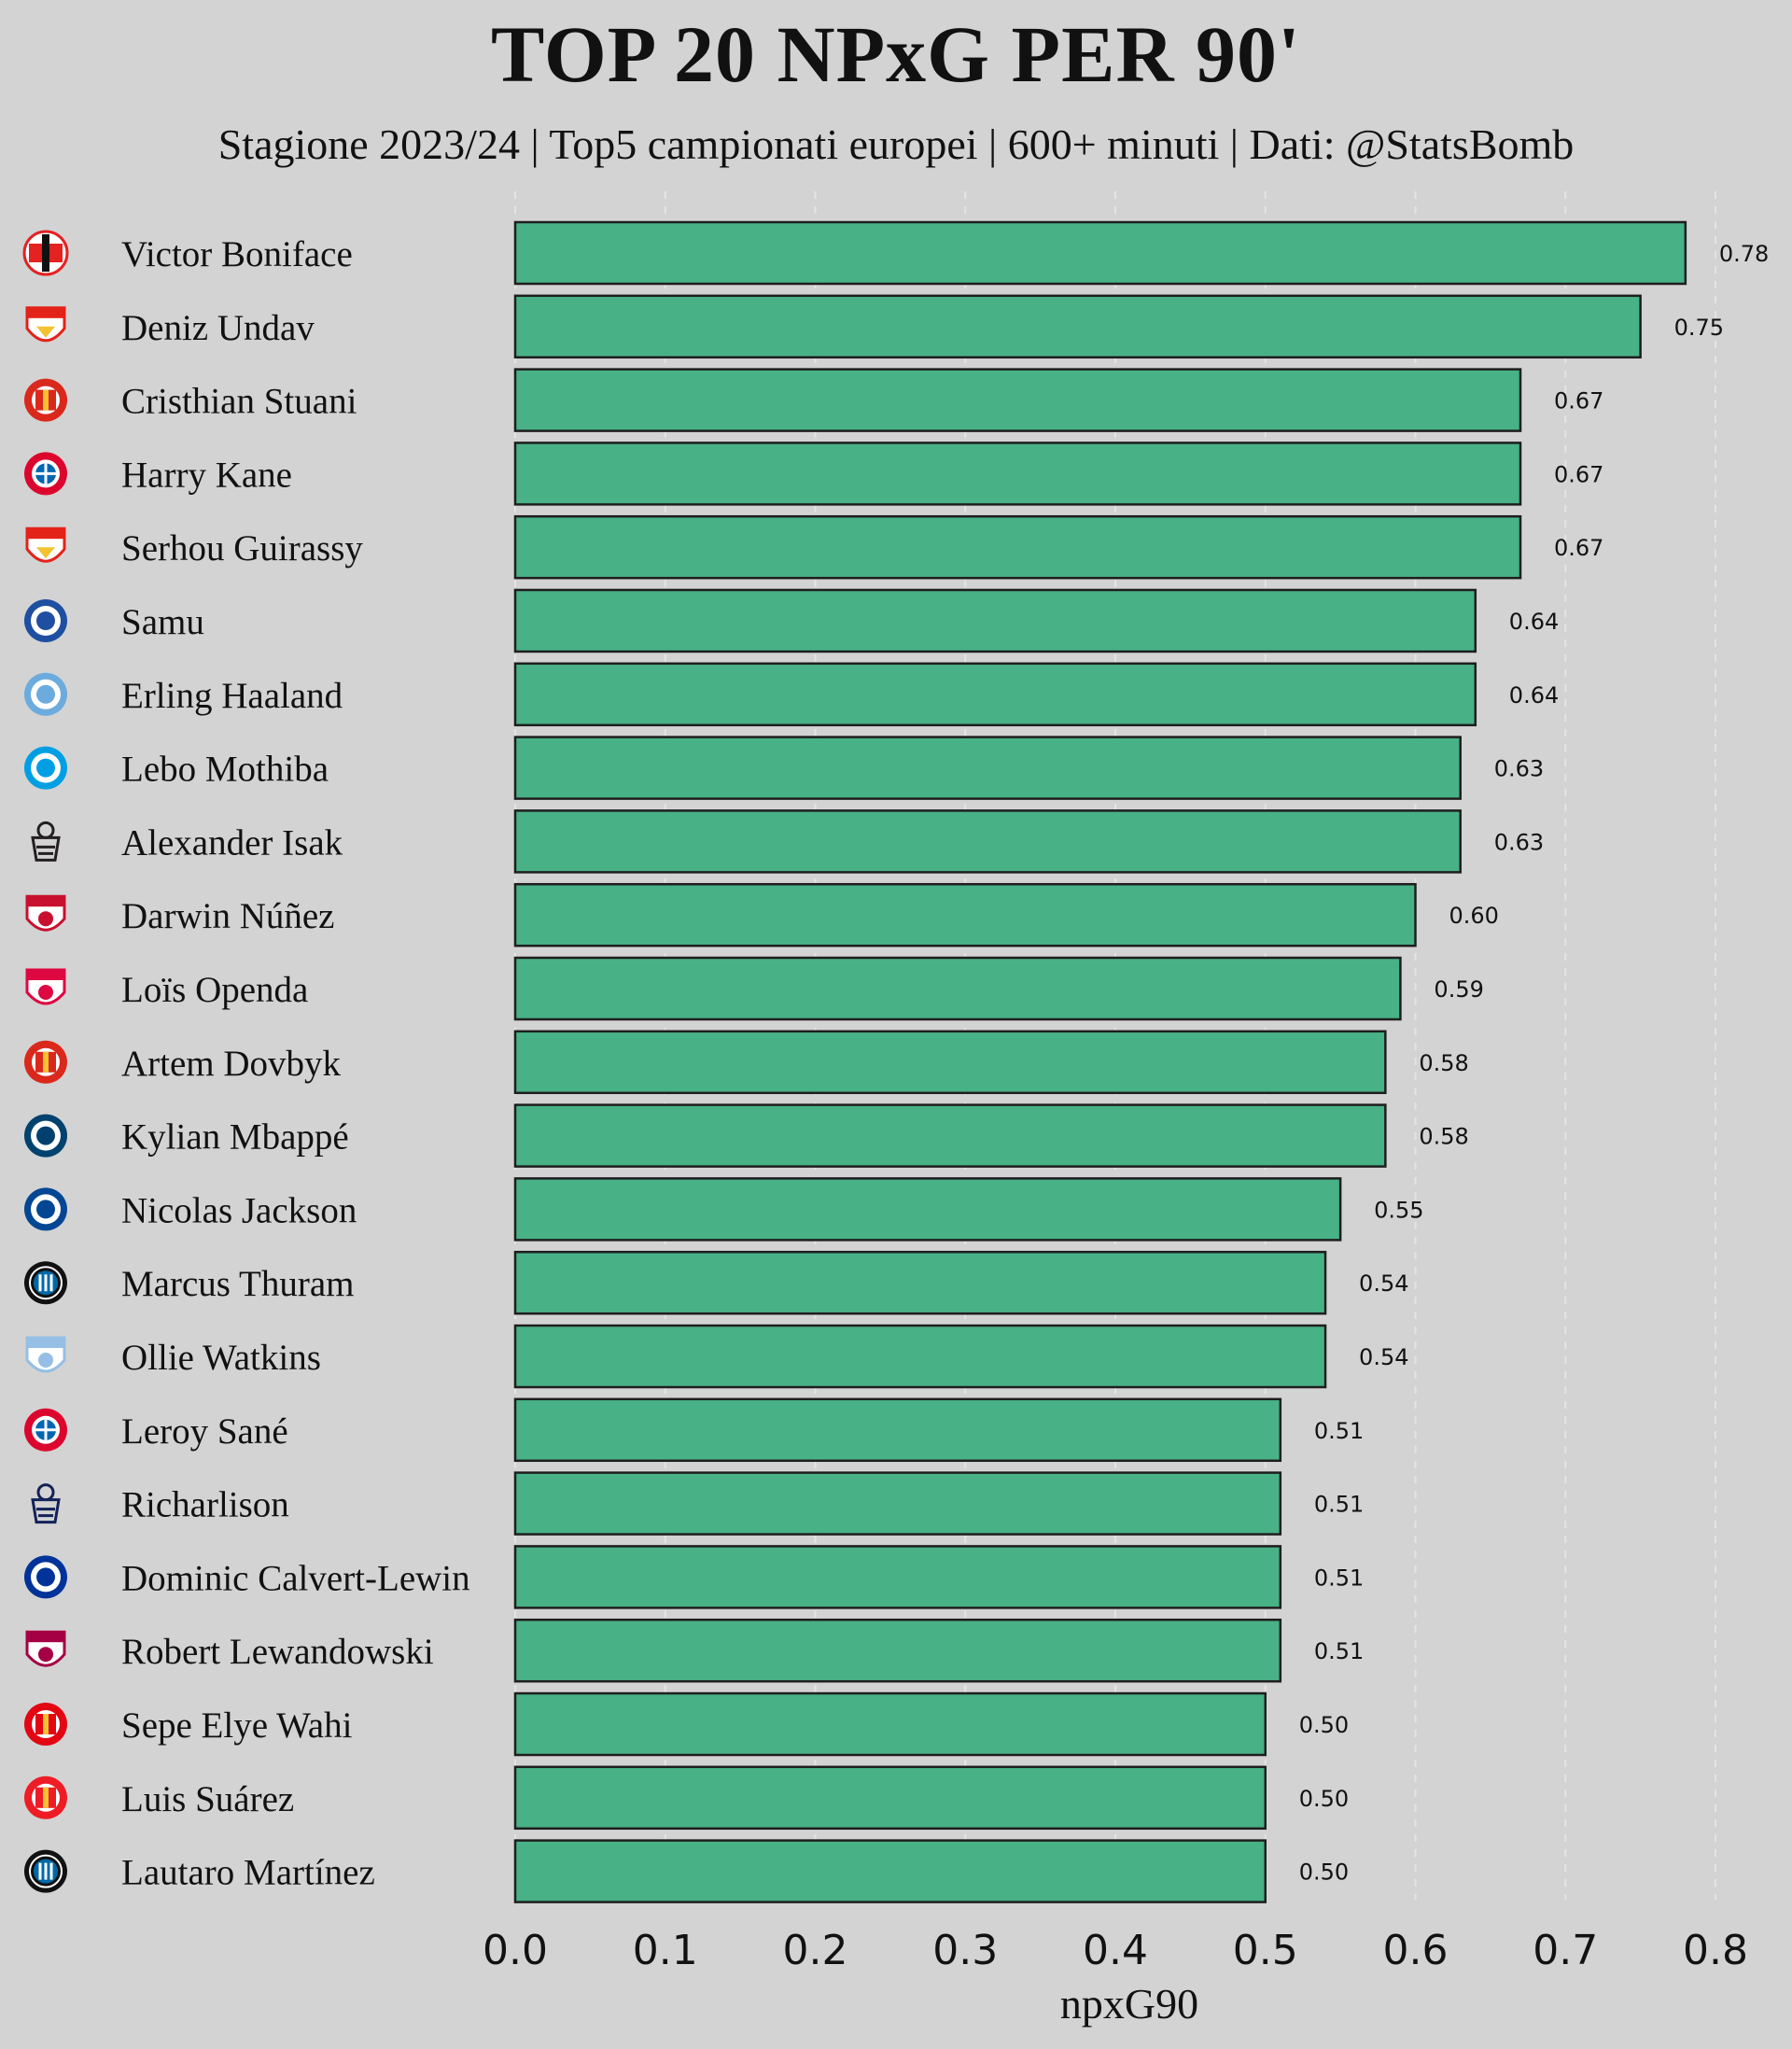 The height and width of the screenshot is (2049, 1792). Describe the element at coordinates (815, 1950) in the screenshot. I see `x-tick-label: 0.2` at that location.